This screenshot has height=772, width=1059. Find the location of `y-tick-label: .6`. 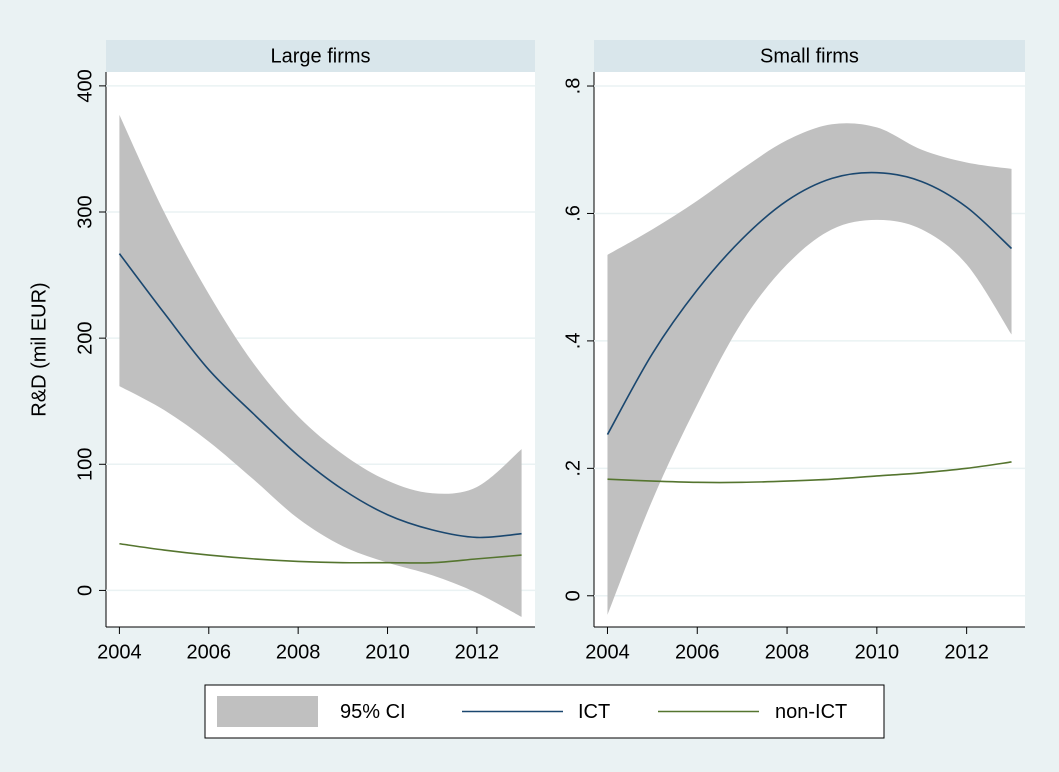

y-tick-label: .6 is located at coordinates (573, 213).